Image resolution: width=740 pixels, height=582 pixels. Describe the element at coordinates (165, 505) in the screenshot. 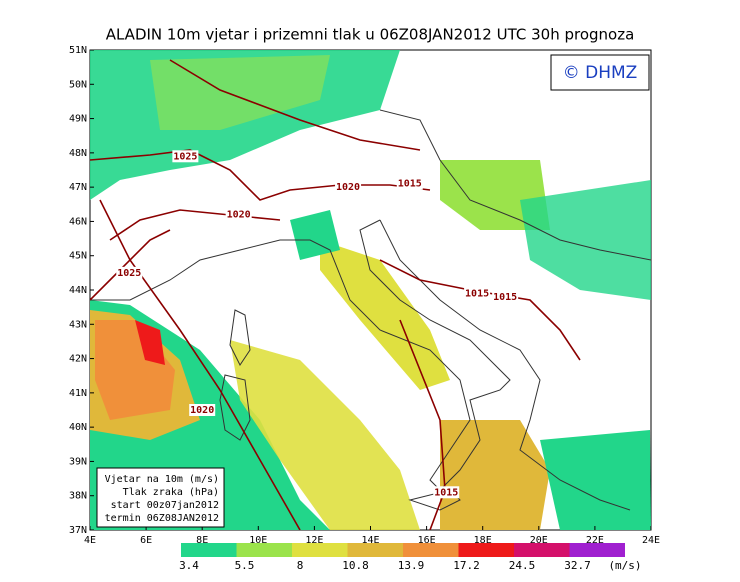

I see `legend-line: start 00z07jan2012` at that location.